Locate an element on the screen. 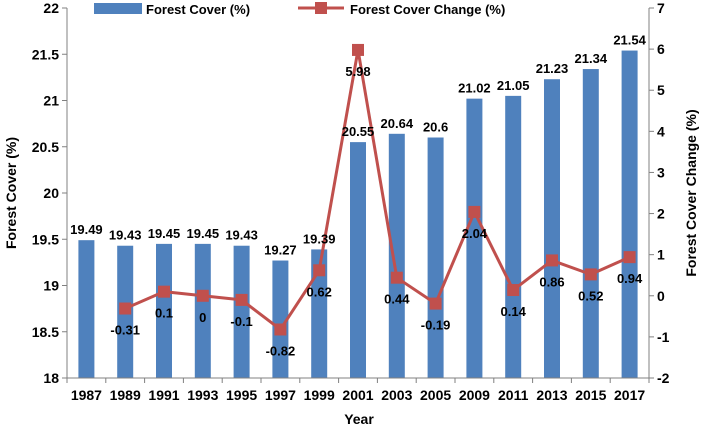  bar-2013 is located at coordinates (552, 228).